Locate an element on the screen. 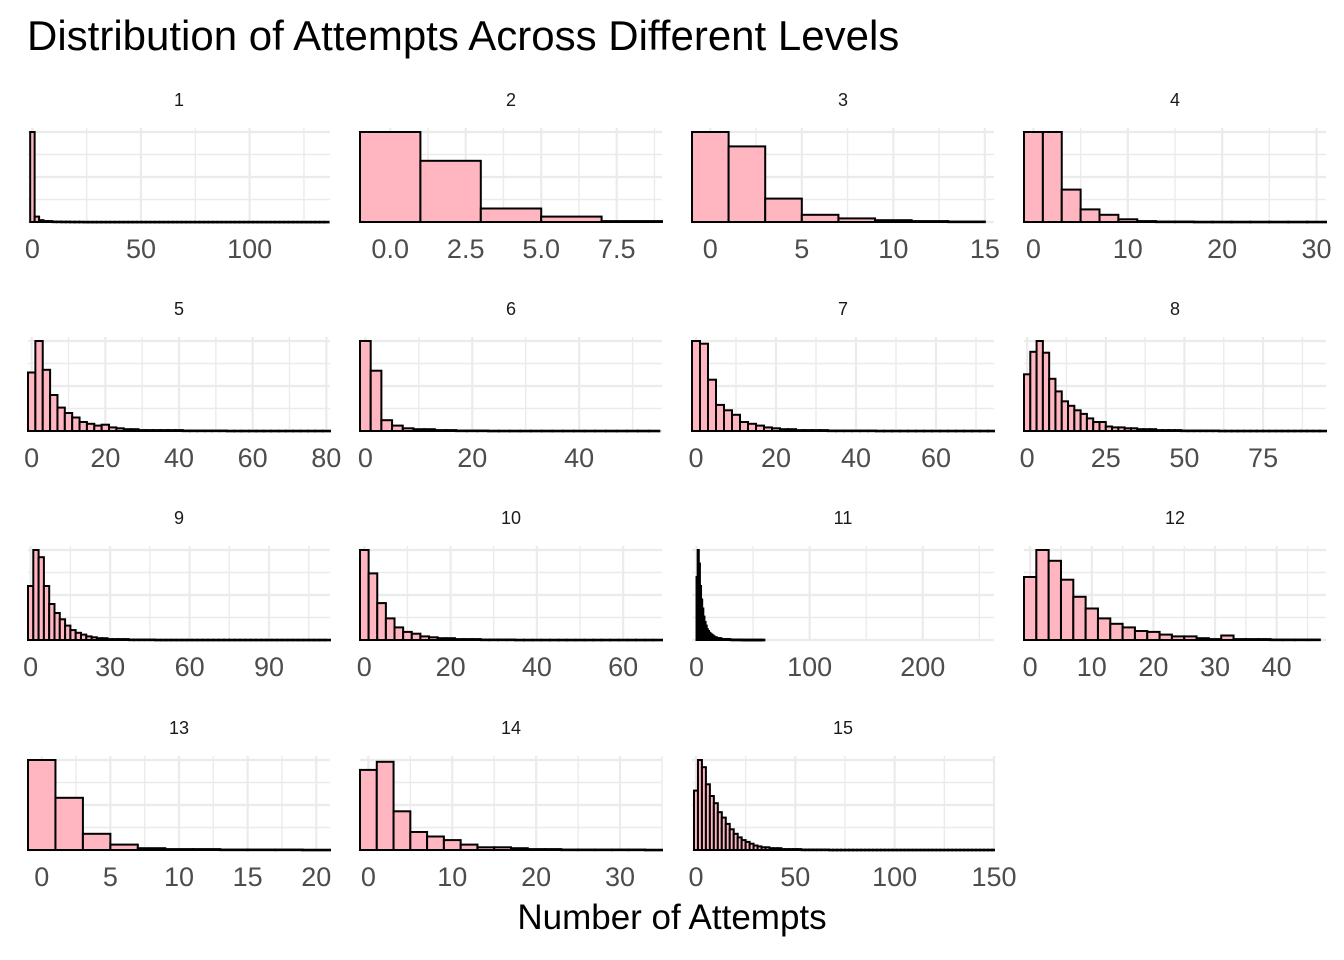 The image size is (1344, 960). facet-label: 3 is located at coordinates (843, 100).